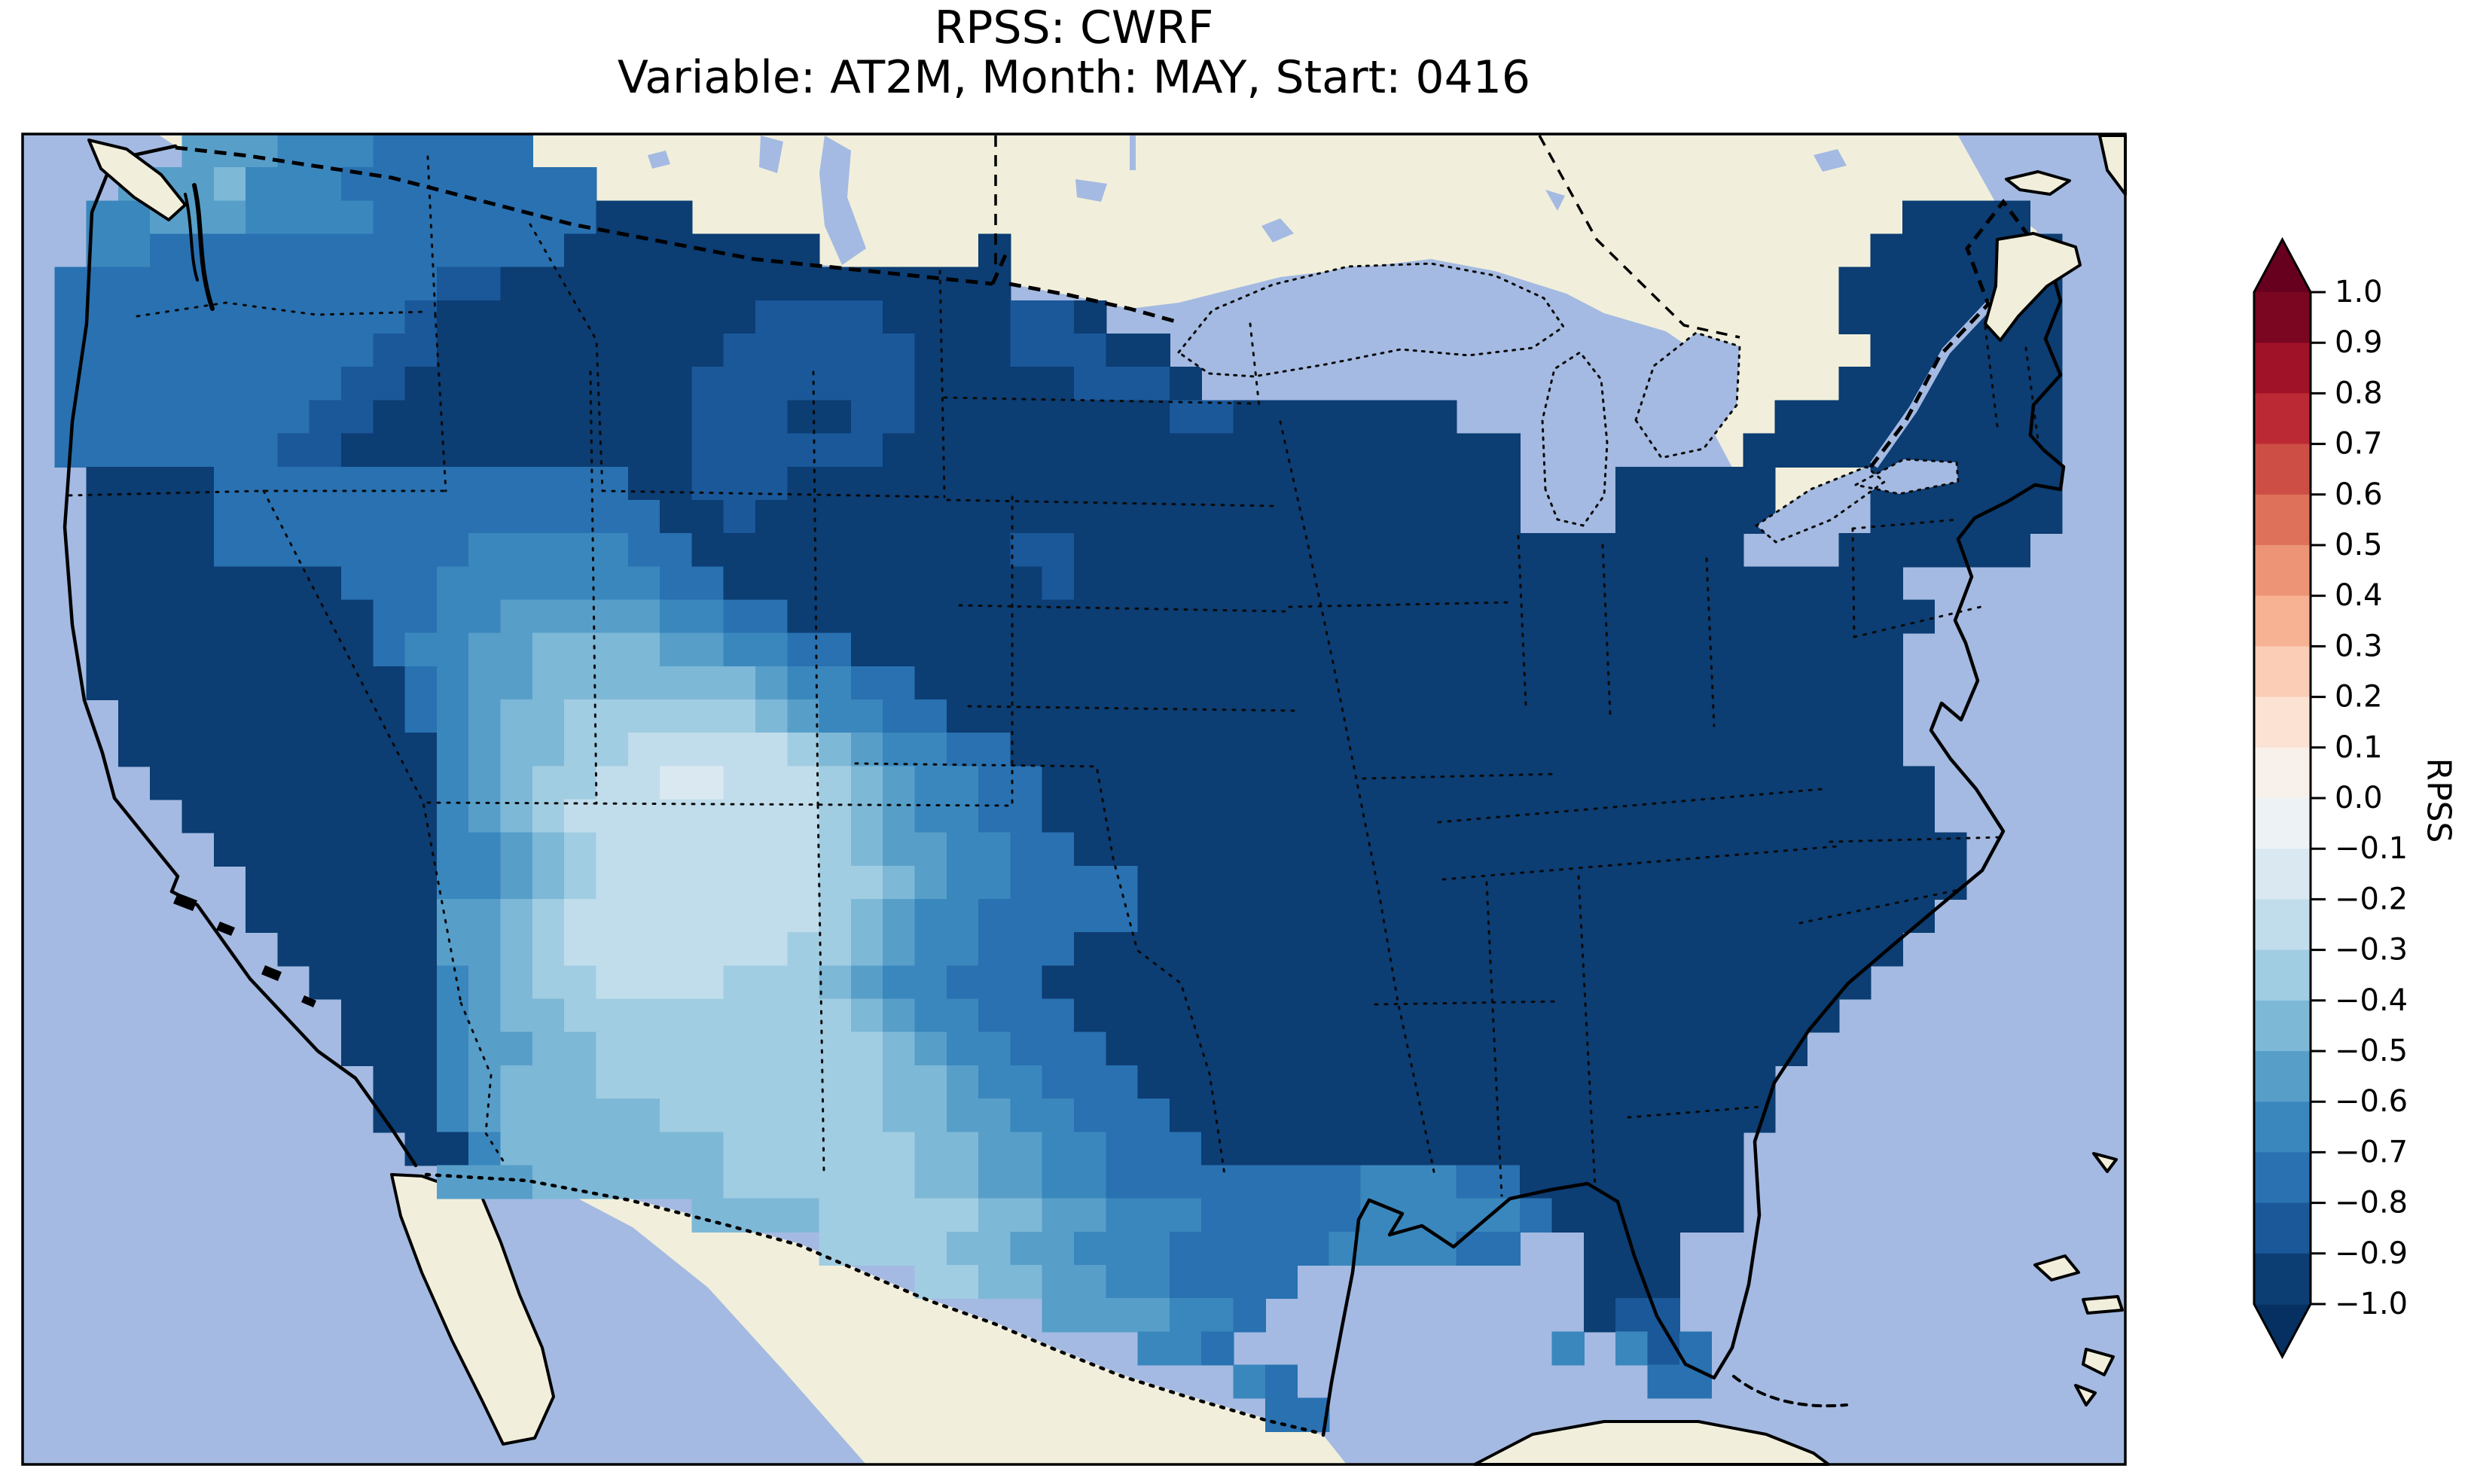 The height and width of the screenshot is (1484, 2474). Describe the element at coordinates (2359, 342) in the screenshot. I see `colorbar-tick-label: 0.9` at that location.